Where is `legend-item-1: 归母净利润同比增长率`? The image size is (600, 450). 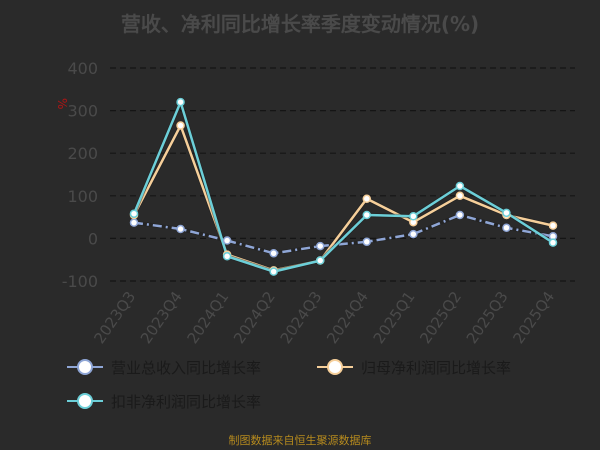
legend-item-1: 归母净利润同比增长率 is located at coordinates (413, 367).